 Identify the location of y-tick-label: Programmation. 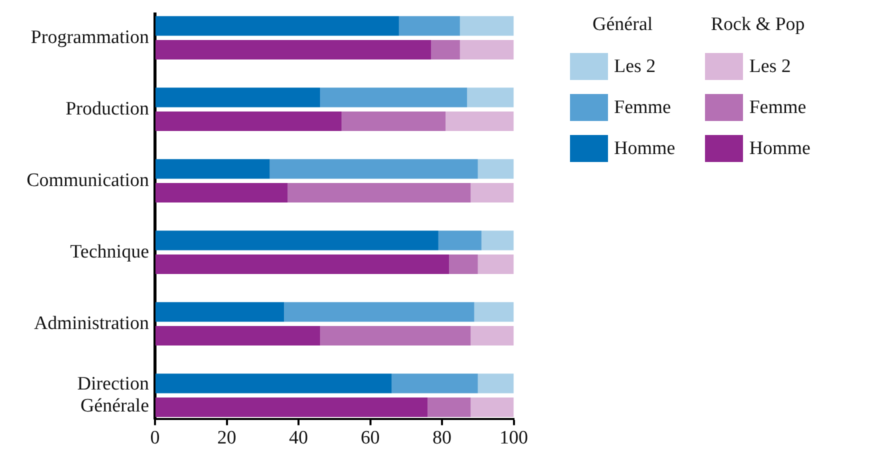
(90, 37).